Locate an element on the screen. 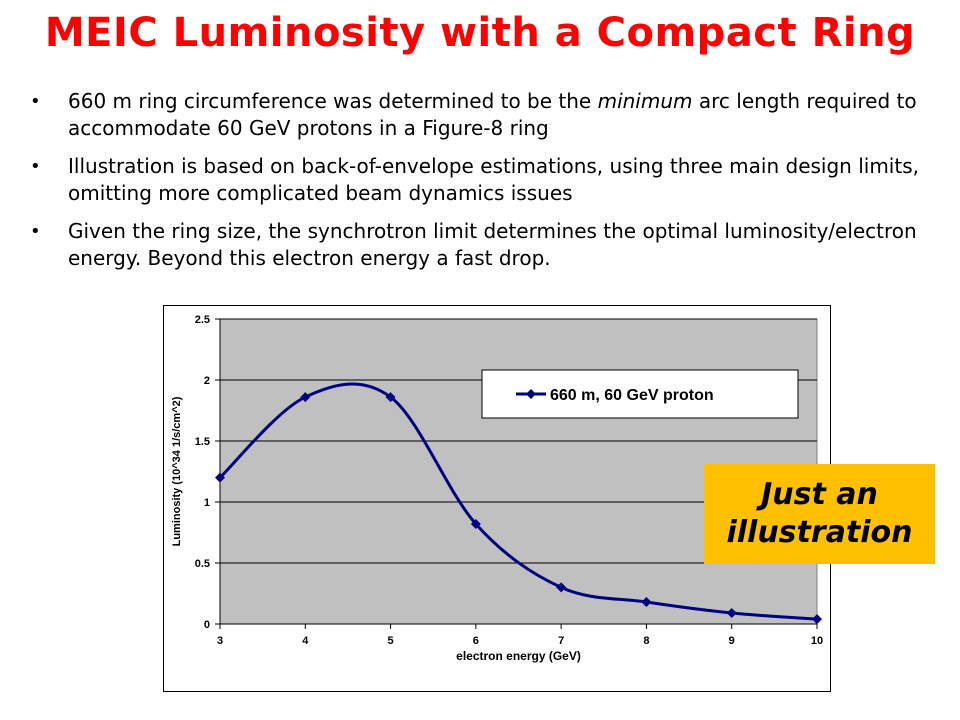 The height and width of the screenshot is (720, 960). x-tick-label: 10 is located at coordinates (817, 641).